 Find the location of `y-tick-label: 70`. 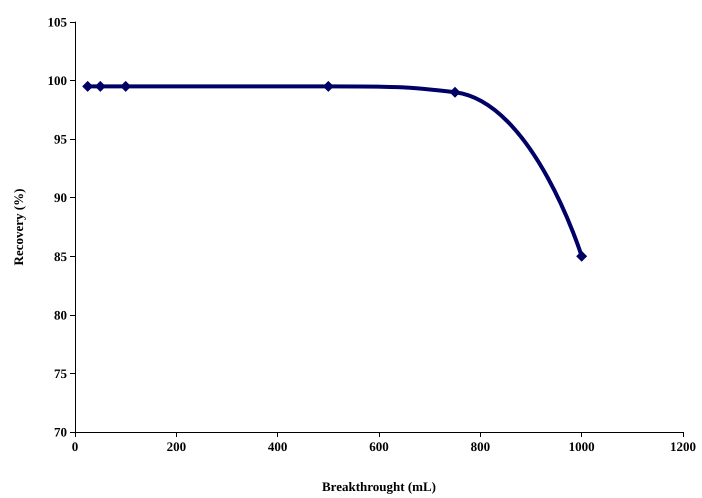

y-tick-label: 70 is located at coordinates (60, 432).